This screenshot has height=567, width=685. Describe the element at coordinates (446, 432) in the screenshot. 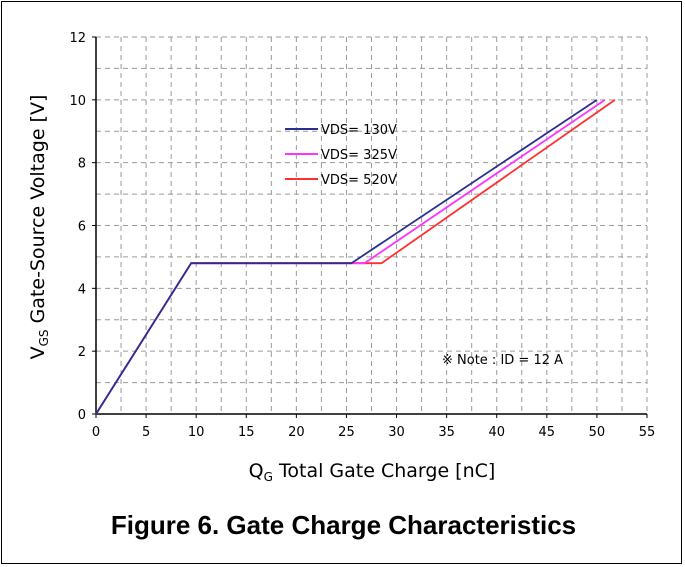

I see `x-tick-label: 35` at that location.